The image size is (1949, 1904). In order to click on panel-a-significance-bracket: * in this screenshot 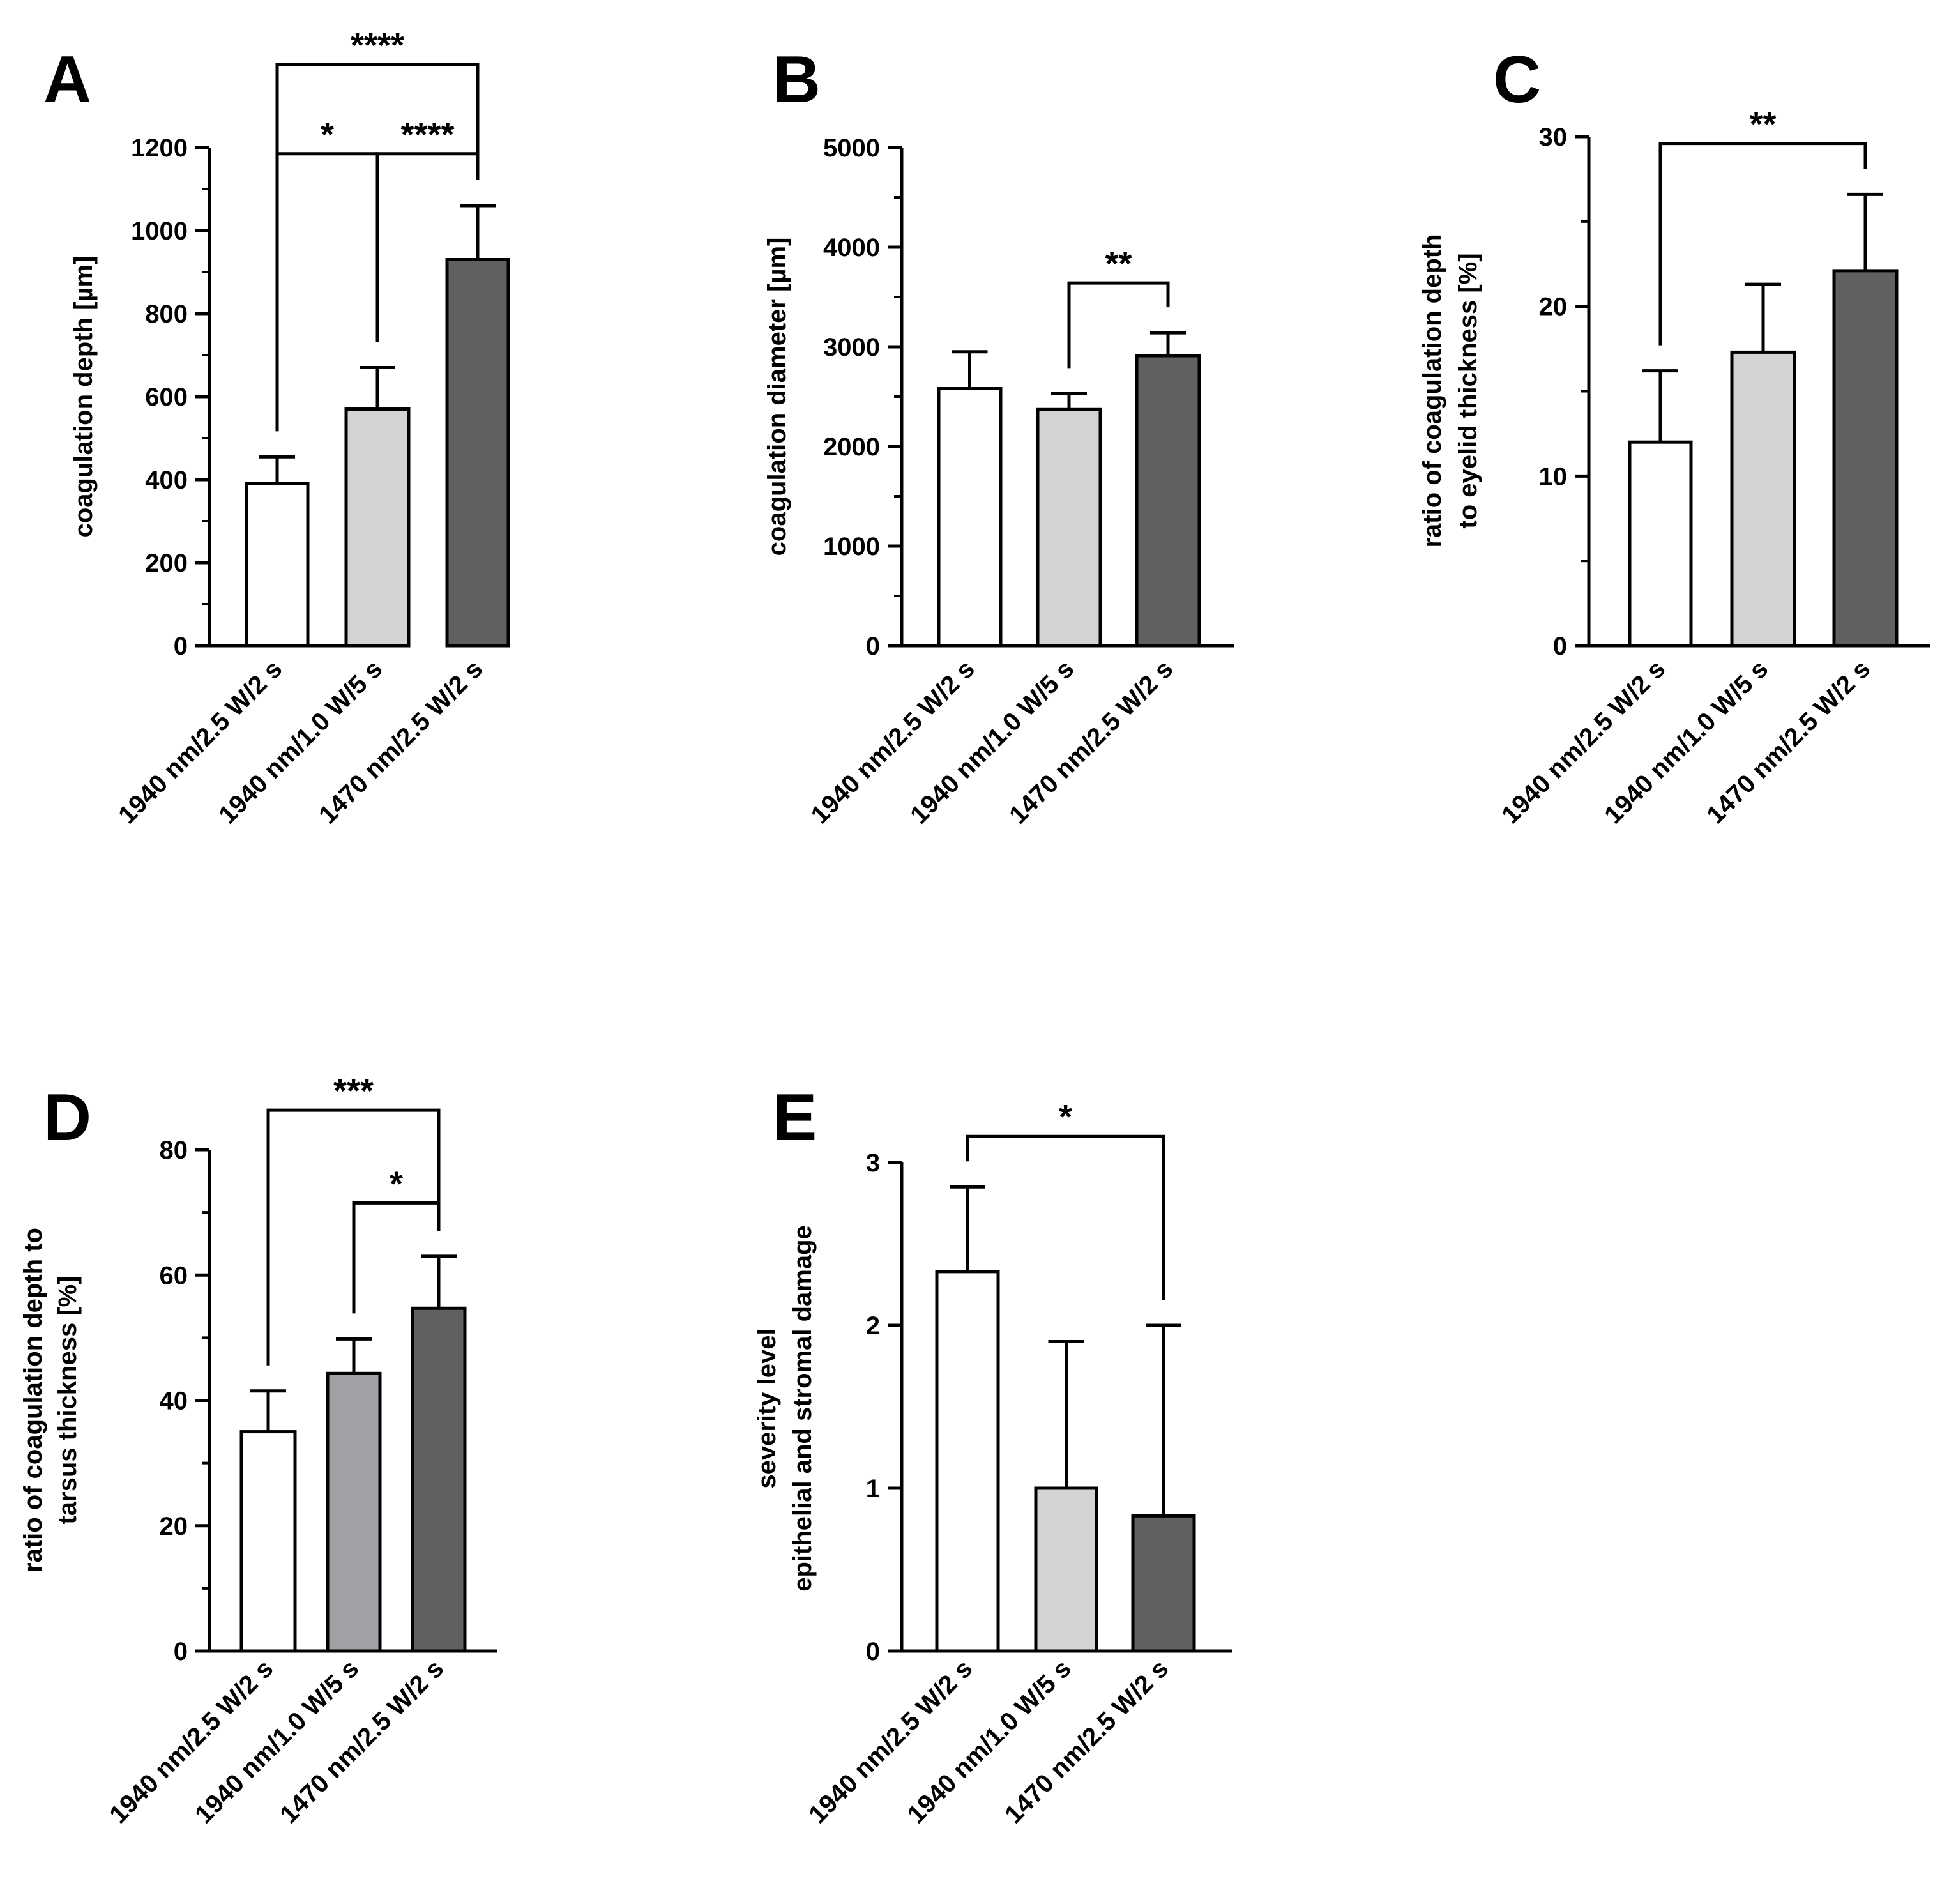, I will do `click(327, 274)`.